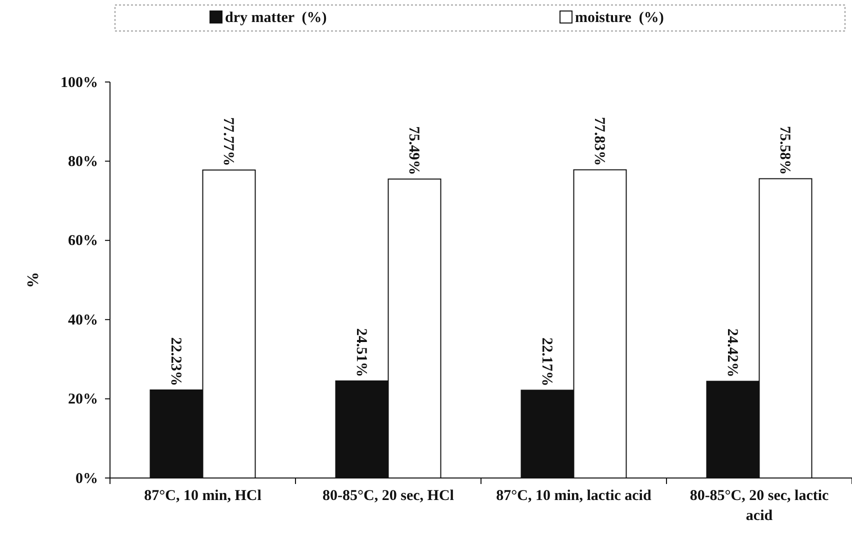  I want to click on x-tick-label: 87°C, 10 min, lactic acid, so click(574, 496).